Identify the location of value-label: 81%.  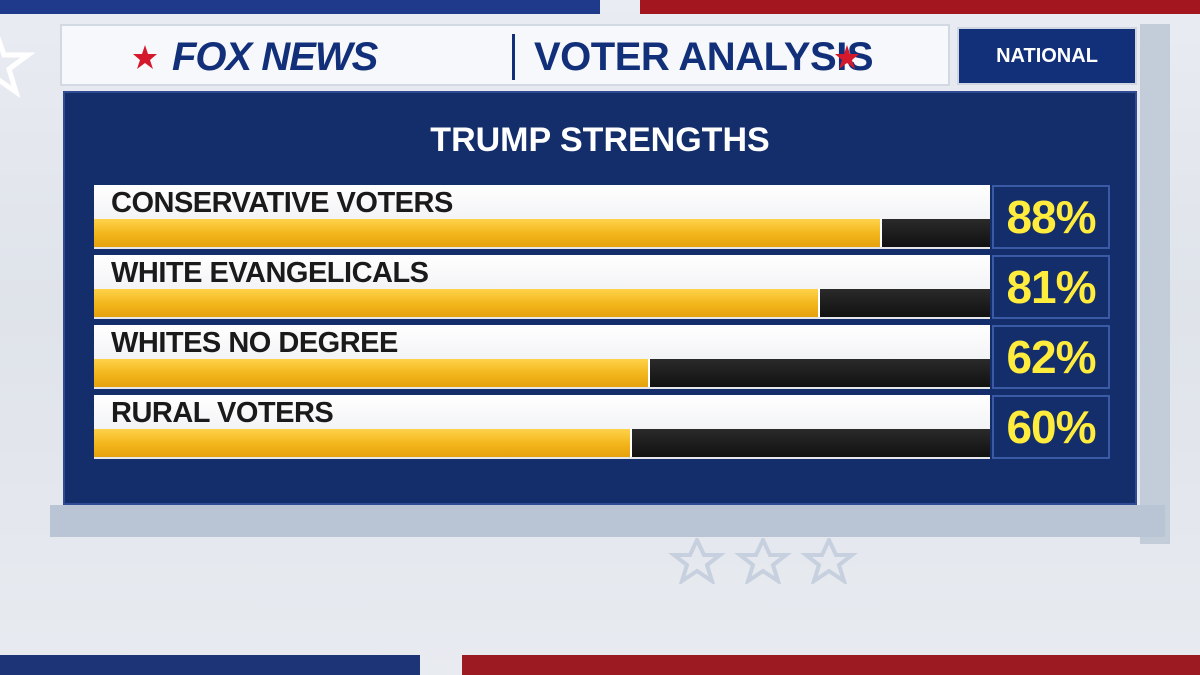
(1051, 287).